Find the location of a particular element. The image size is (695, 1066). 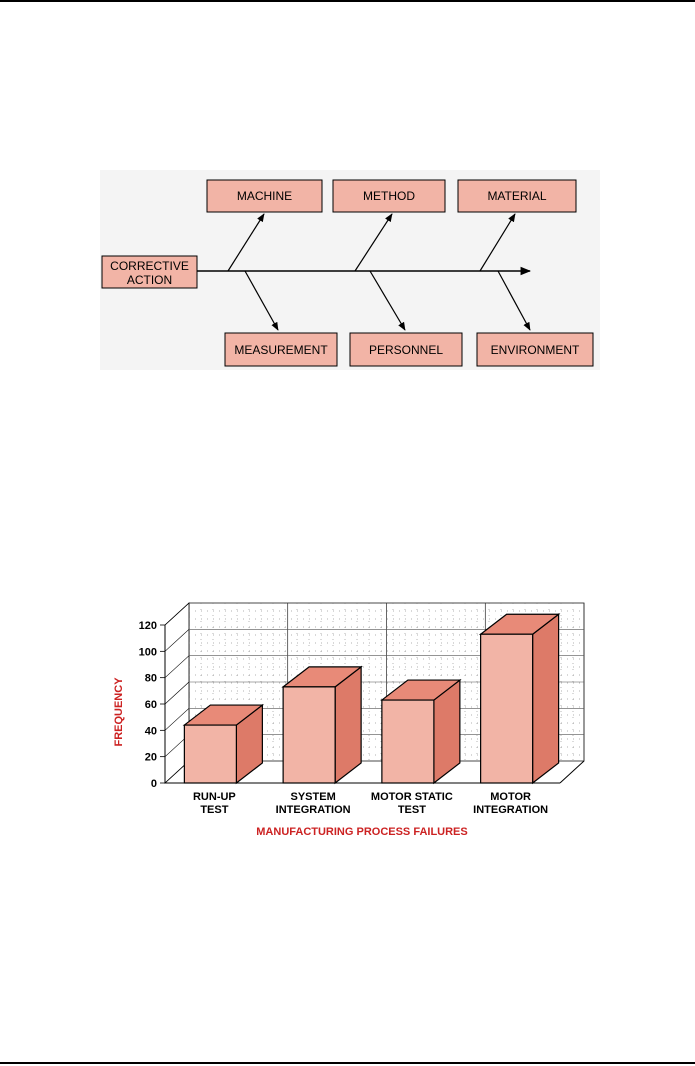

cause-label-measurement: MEASUREMENT is located at coordinates (281, 350).